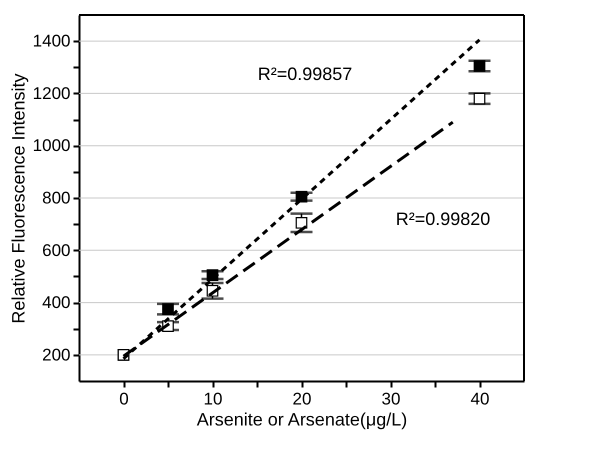 This screenshot has width=589, height=453. Describe the element at coordinates (124, 399) in the screenshot. I see `x-tick-label: 0` at that location.